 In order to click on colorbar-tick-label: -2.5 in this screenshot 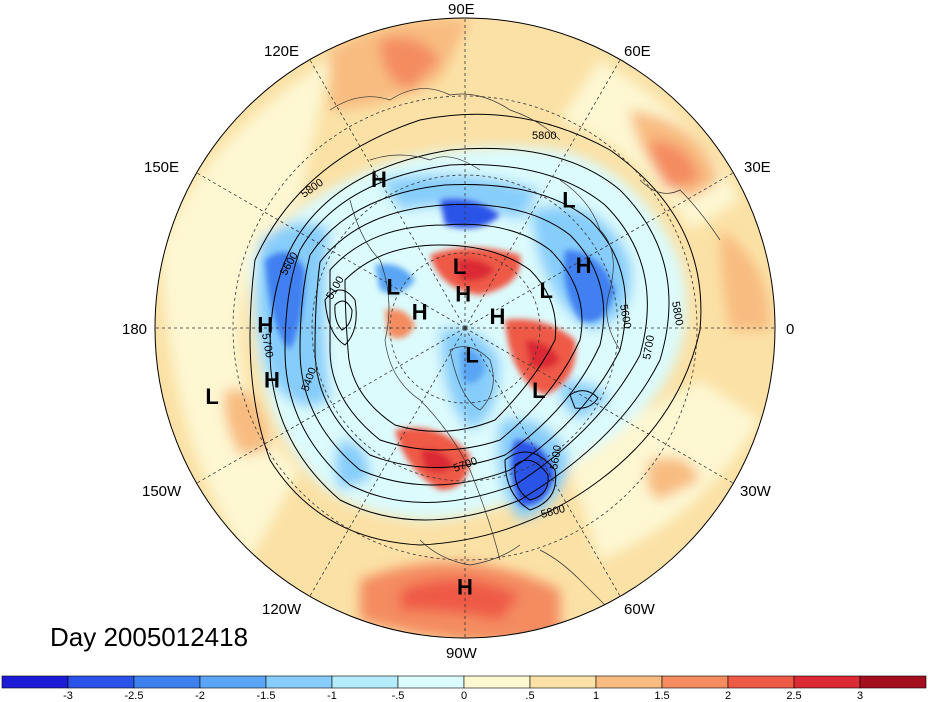, I will do `click(134, 696)`.